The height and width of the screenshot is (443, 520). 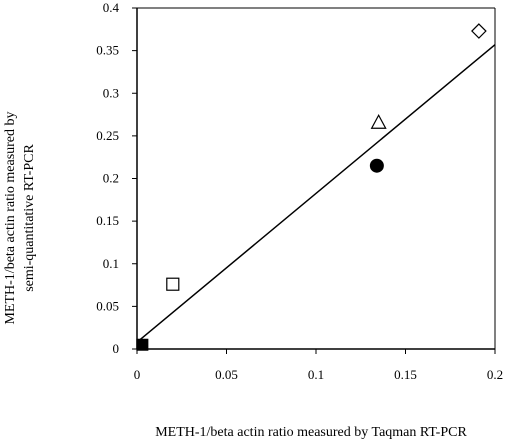 What do you see at coordinates (137, 374) in the screenshot?
I see `x-tick-label: 0` at bounding box center [137, 374].